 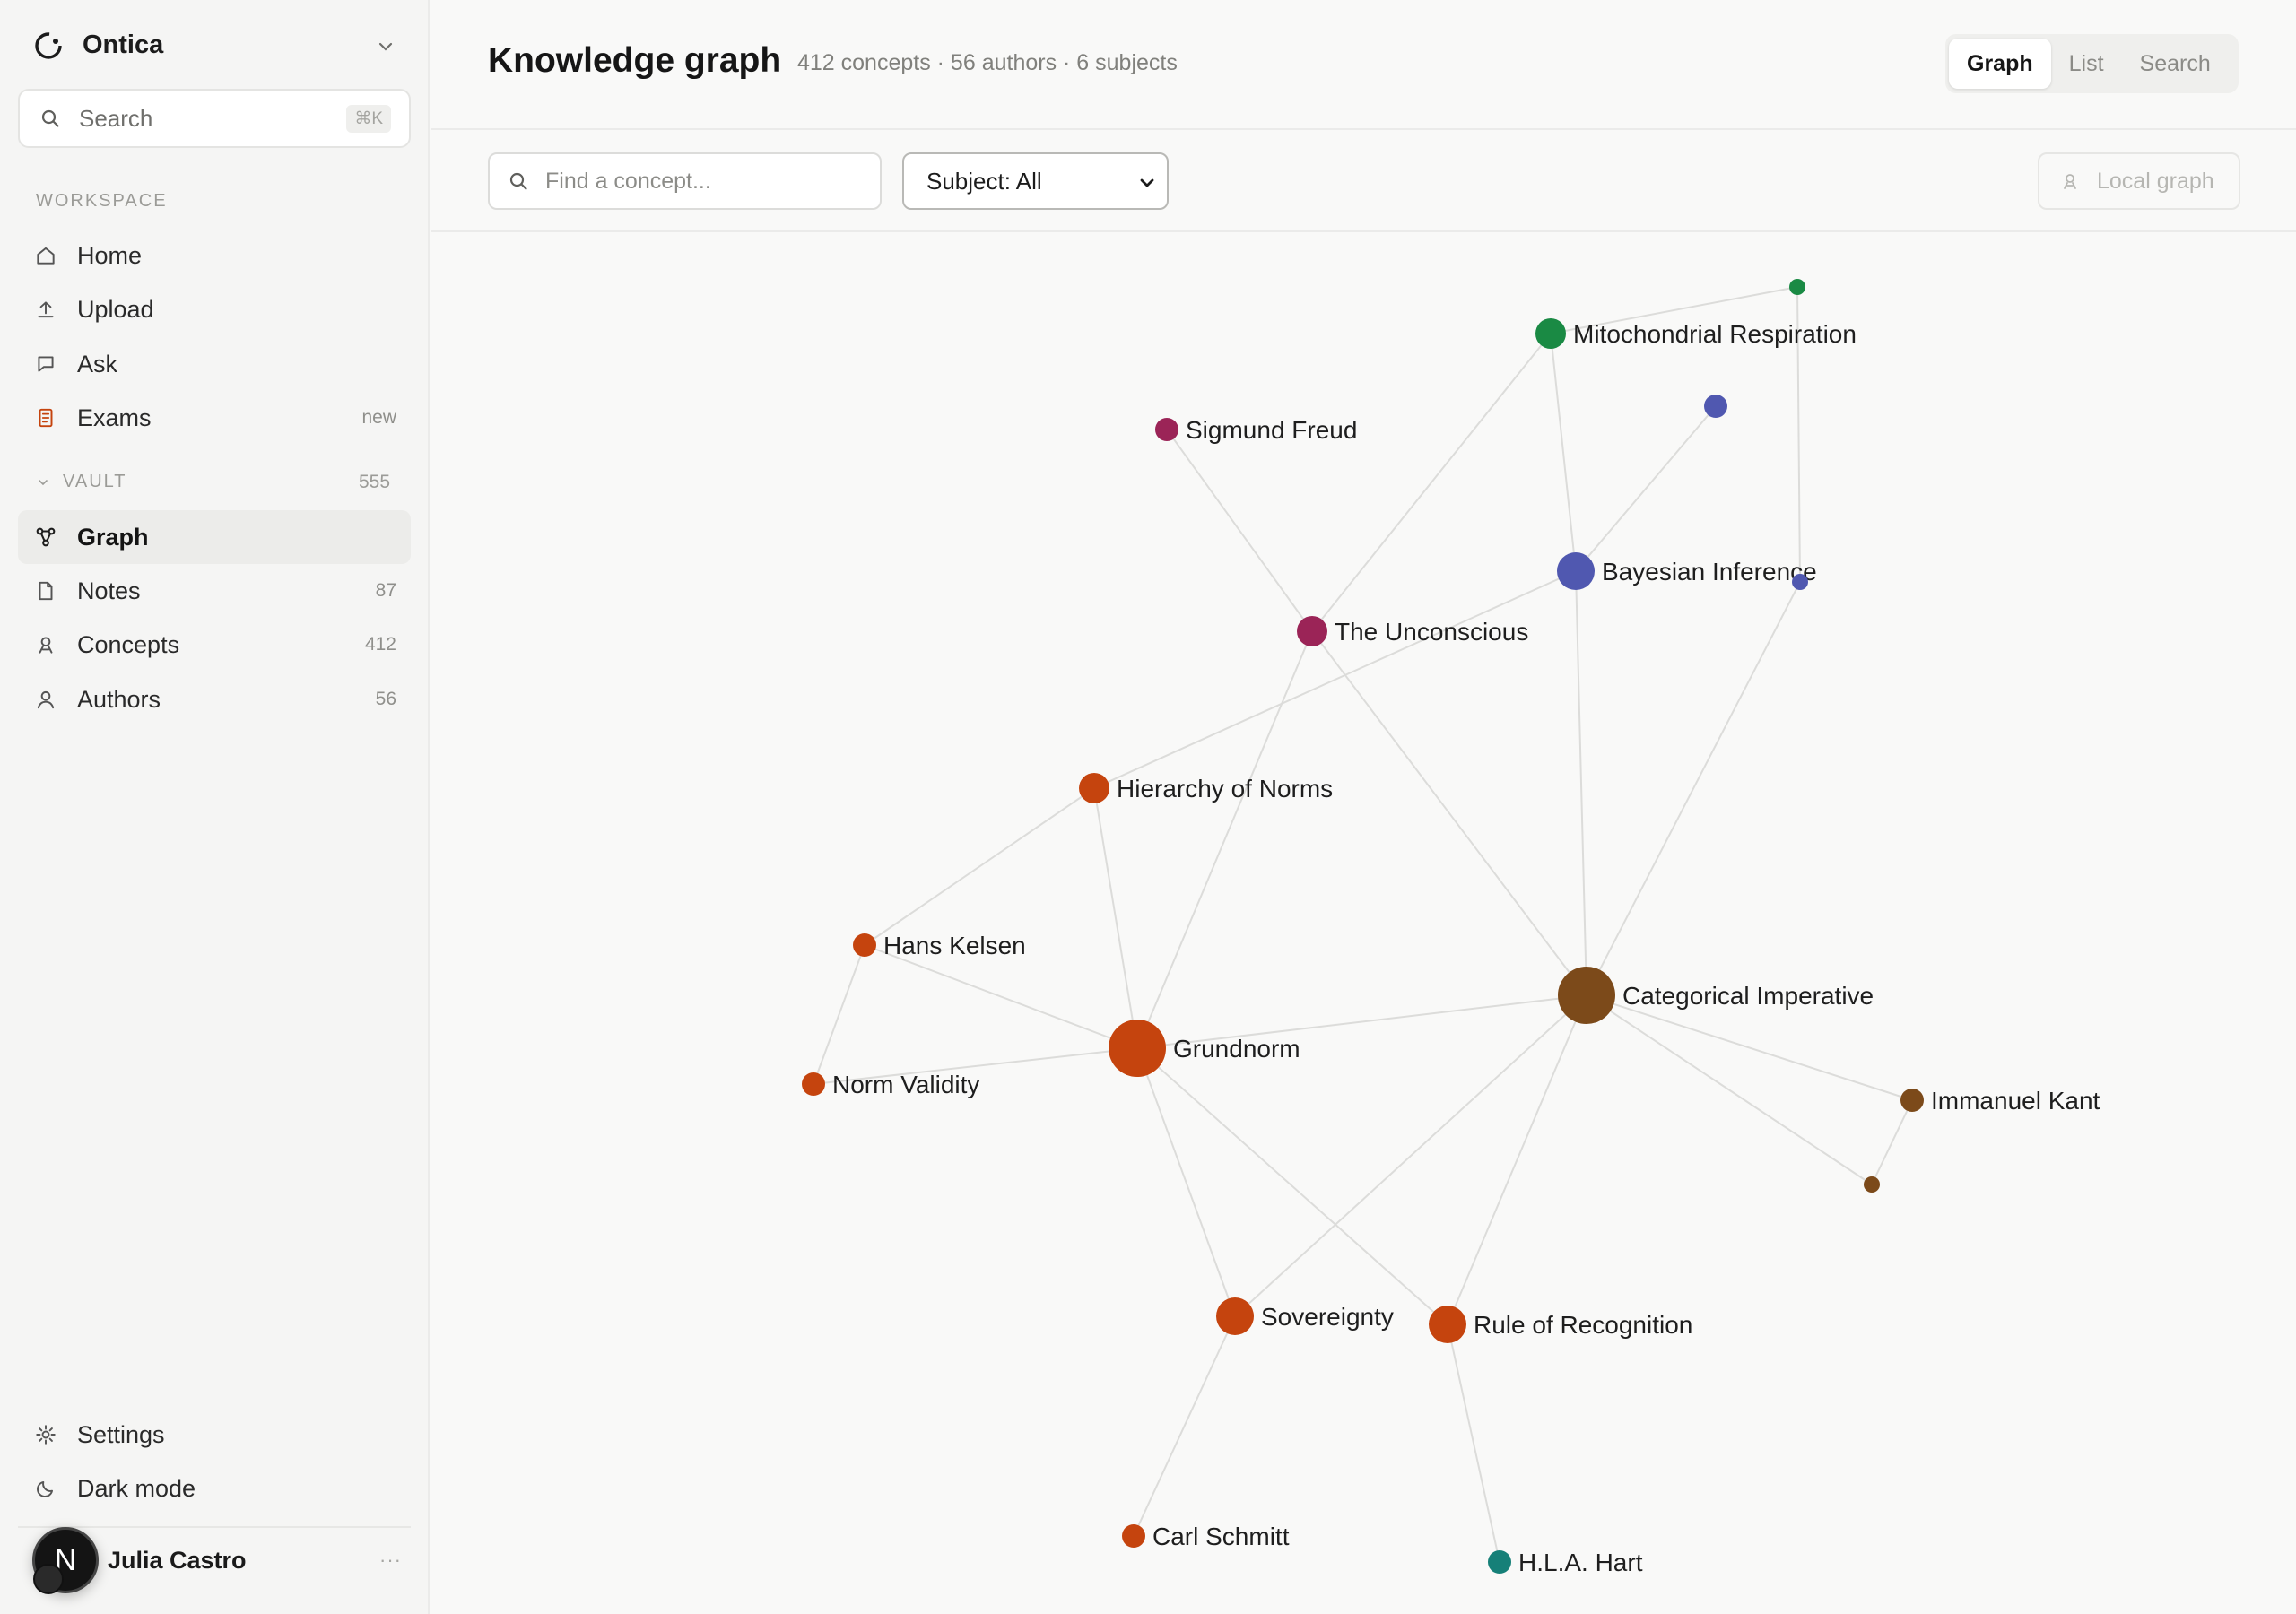 I want to click on graph-node: Categorical Imperative, so click(x=1716, y=995).